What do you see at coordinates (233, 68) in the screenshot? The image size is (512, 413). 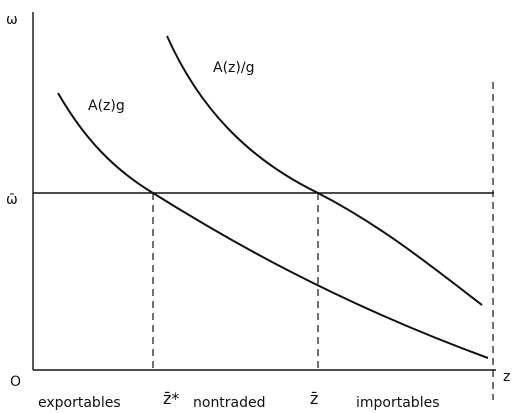 I see `curve-label: A(z)/g` at bounding box center [233, 68].